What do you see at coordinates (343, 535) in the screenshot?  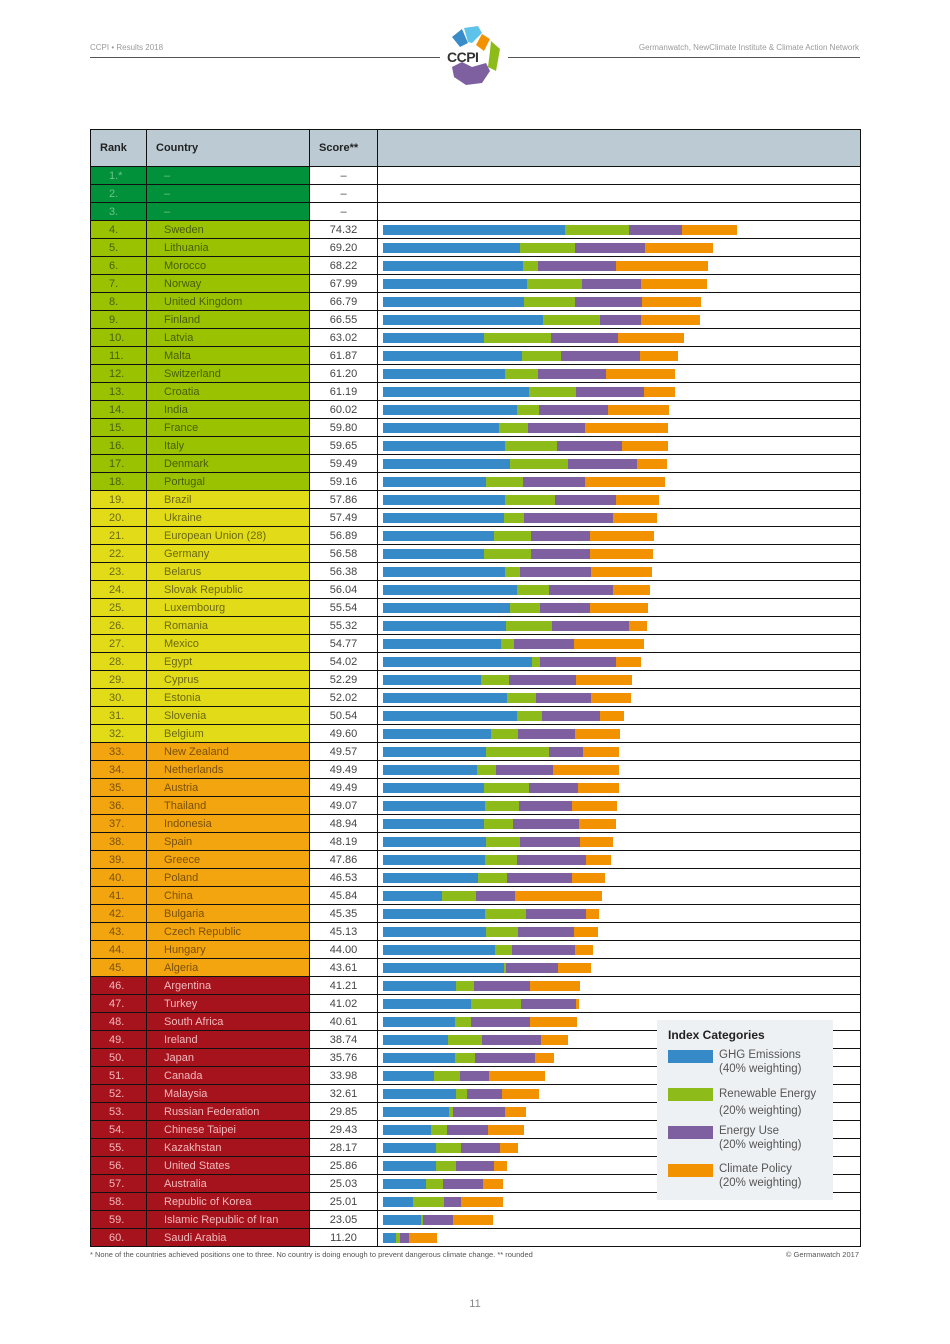 I see `score-cell: 56.89` at bounding box center [343, 535].